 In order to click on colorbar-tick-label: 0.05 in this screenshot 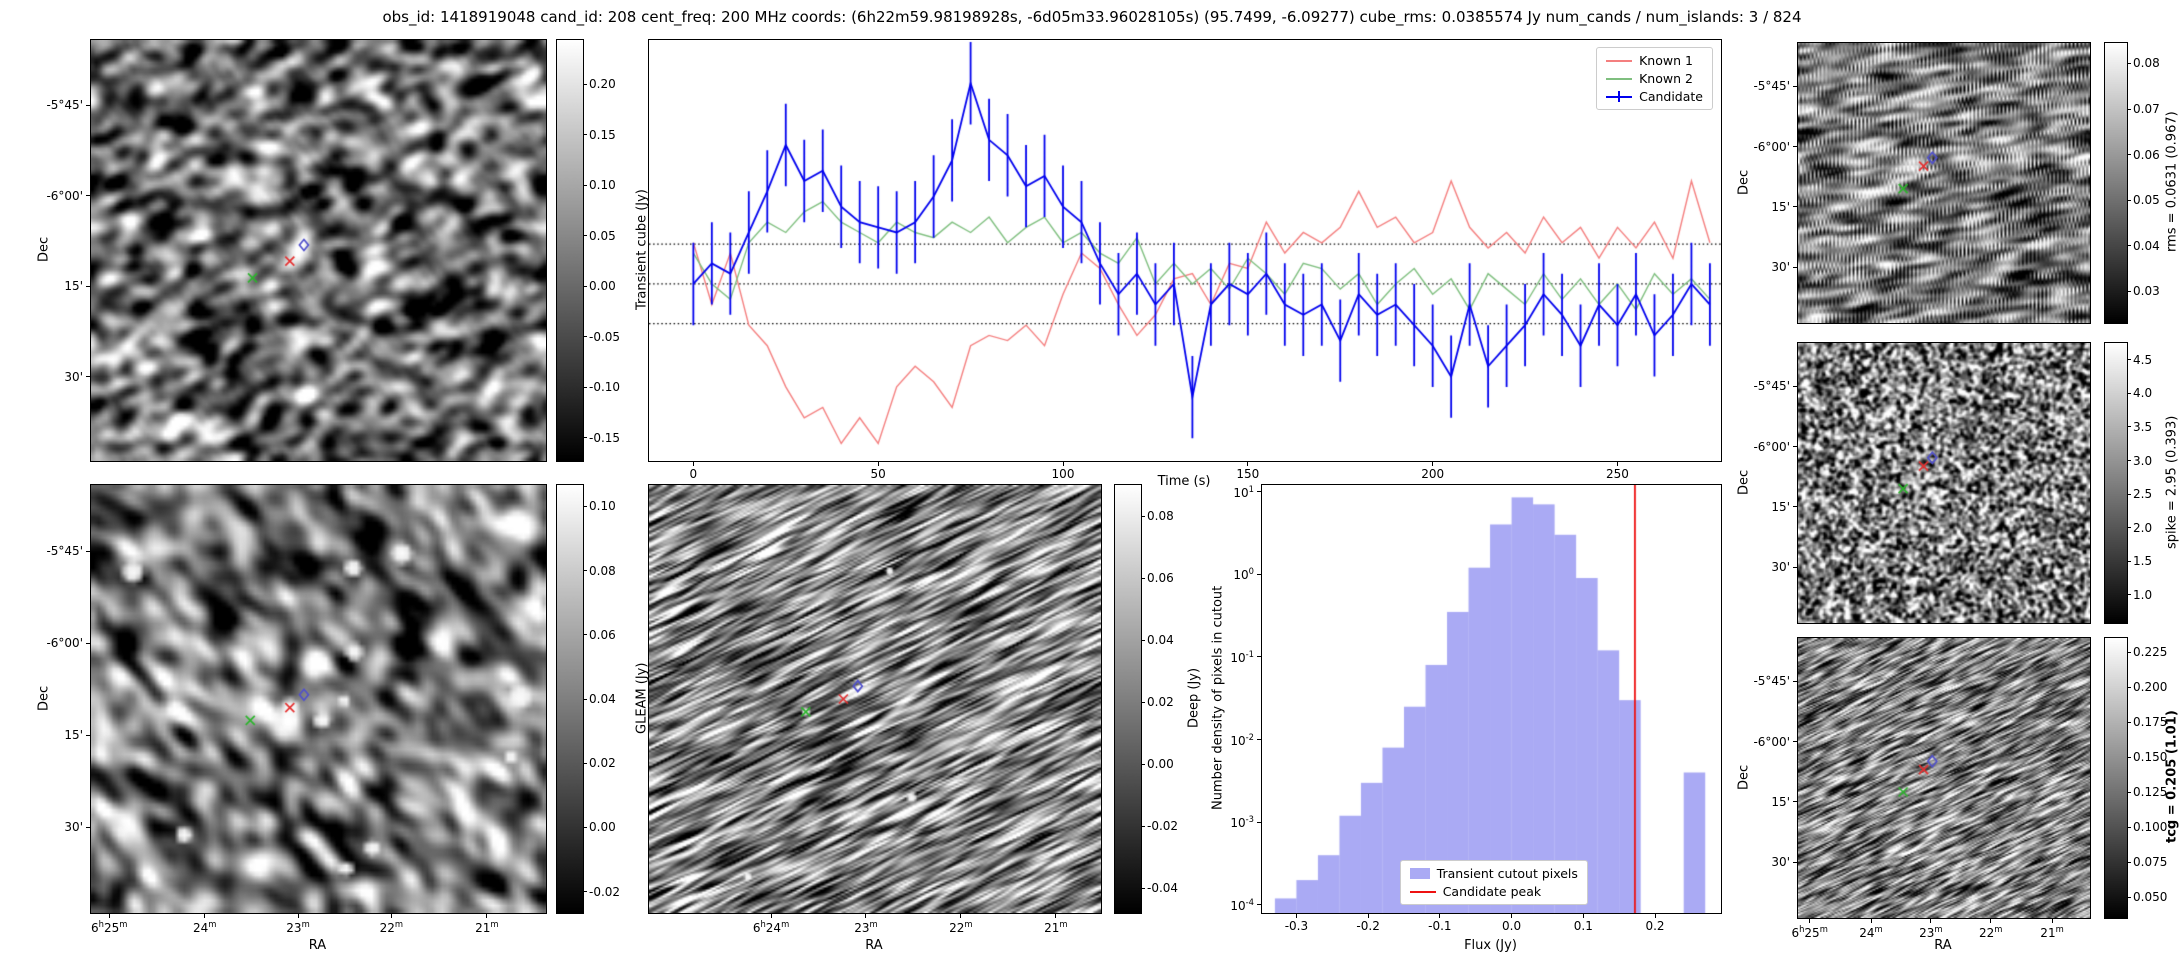, I will do `click(602, 235)`.